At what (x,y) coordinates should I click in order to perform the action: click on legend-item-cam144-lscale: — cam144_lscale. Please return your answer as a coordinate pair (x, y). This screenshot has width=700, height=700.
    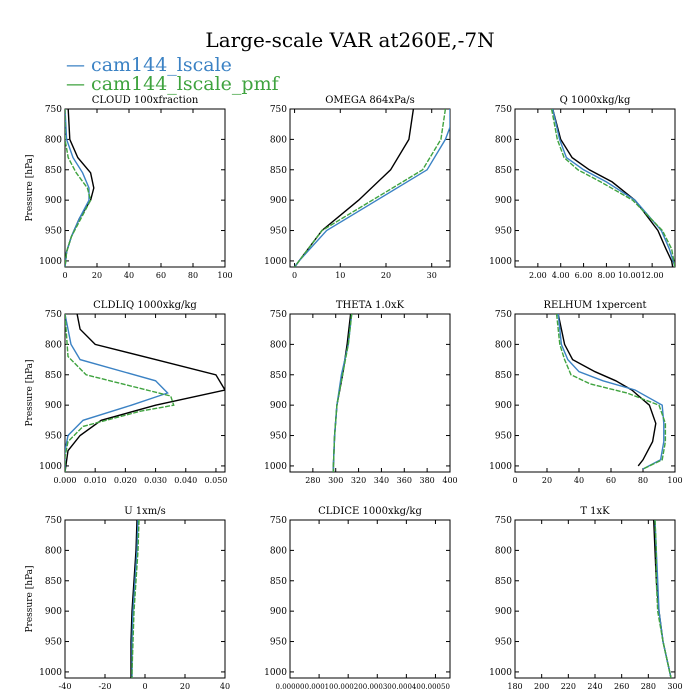
    Looking at the image, I should click on (149, 65).